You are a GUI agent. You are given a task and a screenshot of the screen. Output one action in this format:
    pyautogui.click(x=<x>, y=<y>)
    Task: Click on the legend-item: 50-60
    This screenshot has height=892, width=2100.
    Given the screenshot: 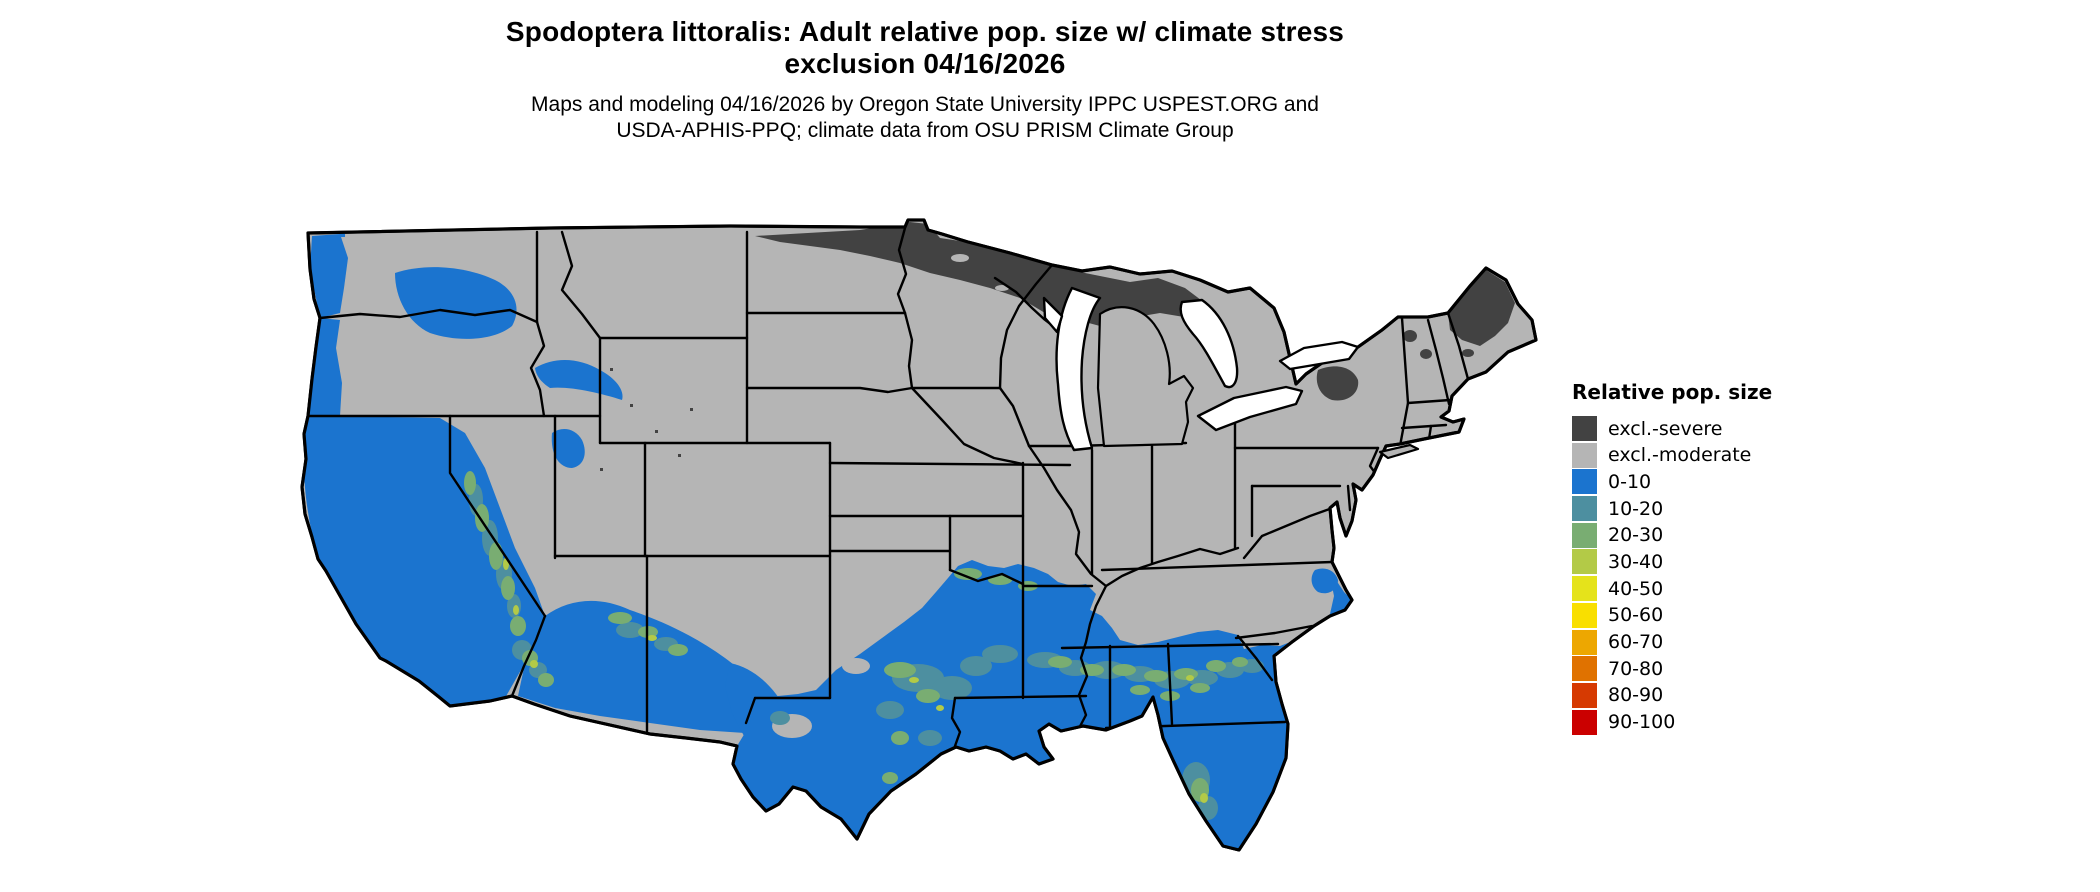 What is the action you would take?
    pyautogui.click(x=1672, y=615)
    